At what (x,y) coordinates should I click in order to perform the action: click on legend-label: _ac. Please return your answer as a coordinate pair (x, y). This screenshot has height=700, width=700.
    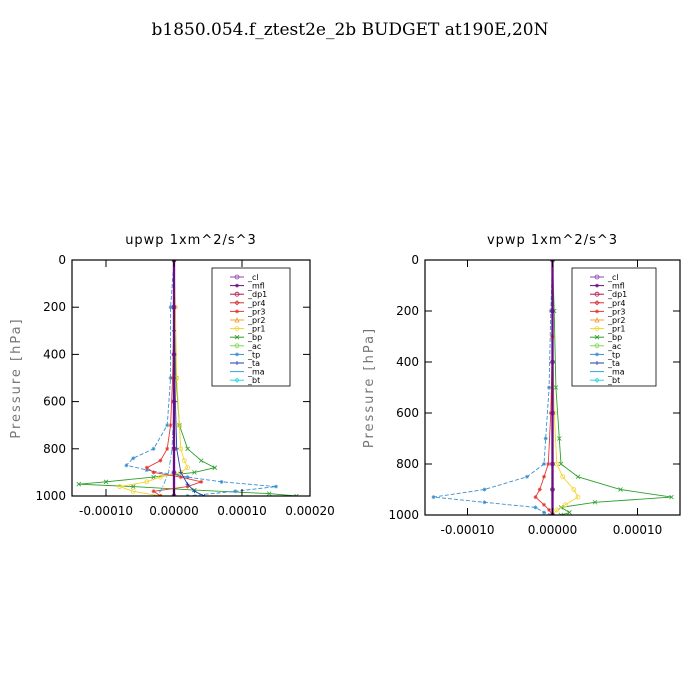
    Looking at the image, I should click on (254, 346).